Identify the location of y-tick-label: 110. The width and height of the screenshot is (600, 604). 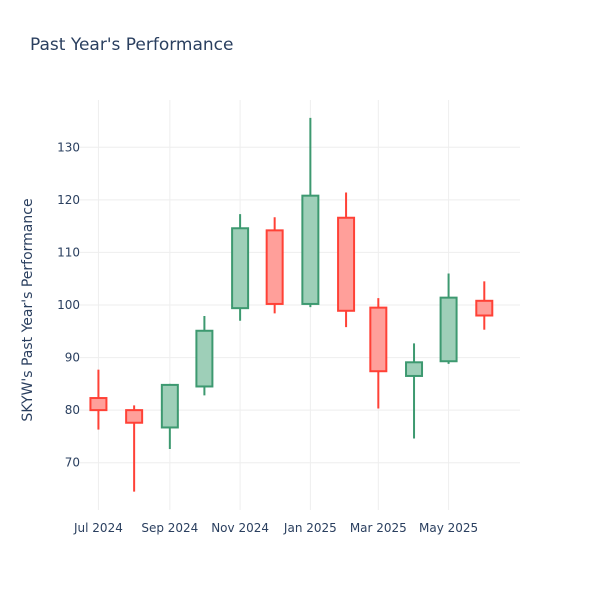
(68, 252).